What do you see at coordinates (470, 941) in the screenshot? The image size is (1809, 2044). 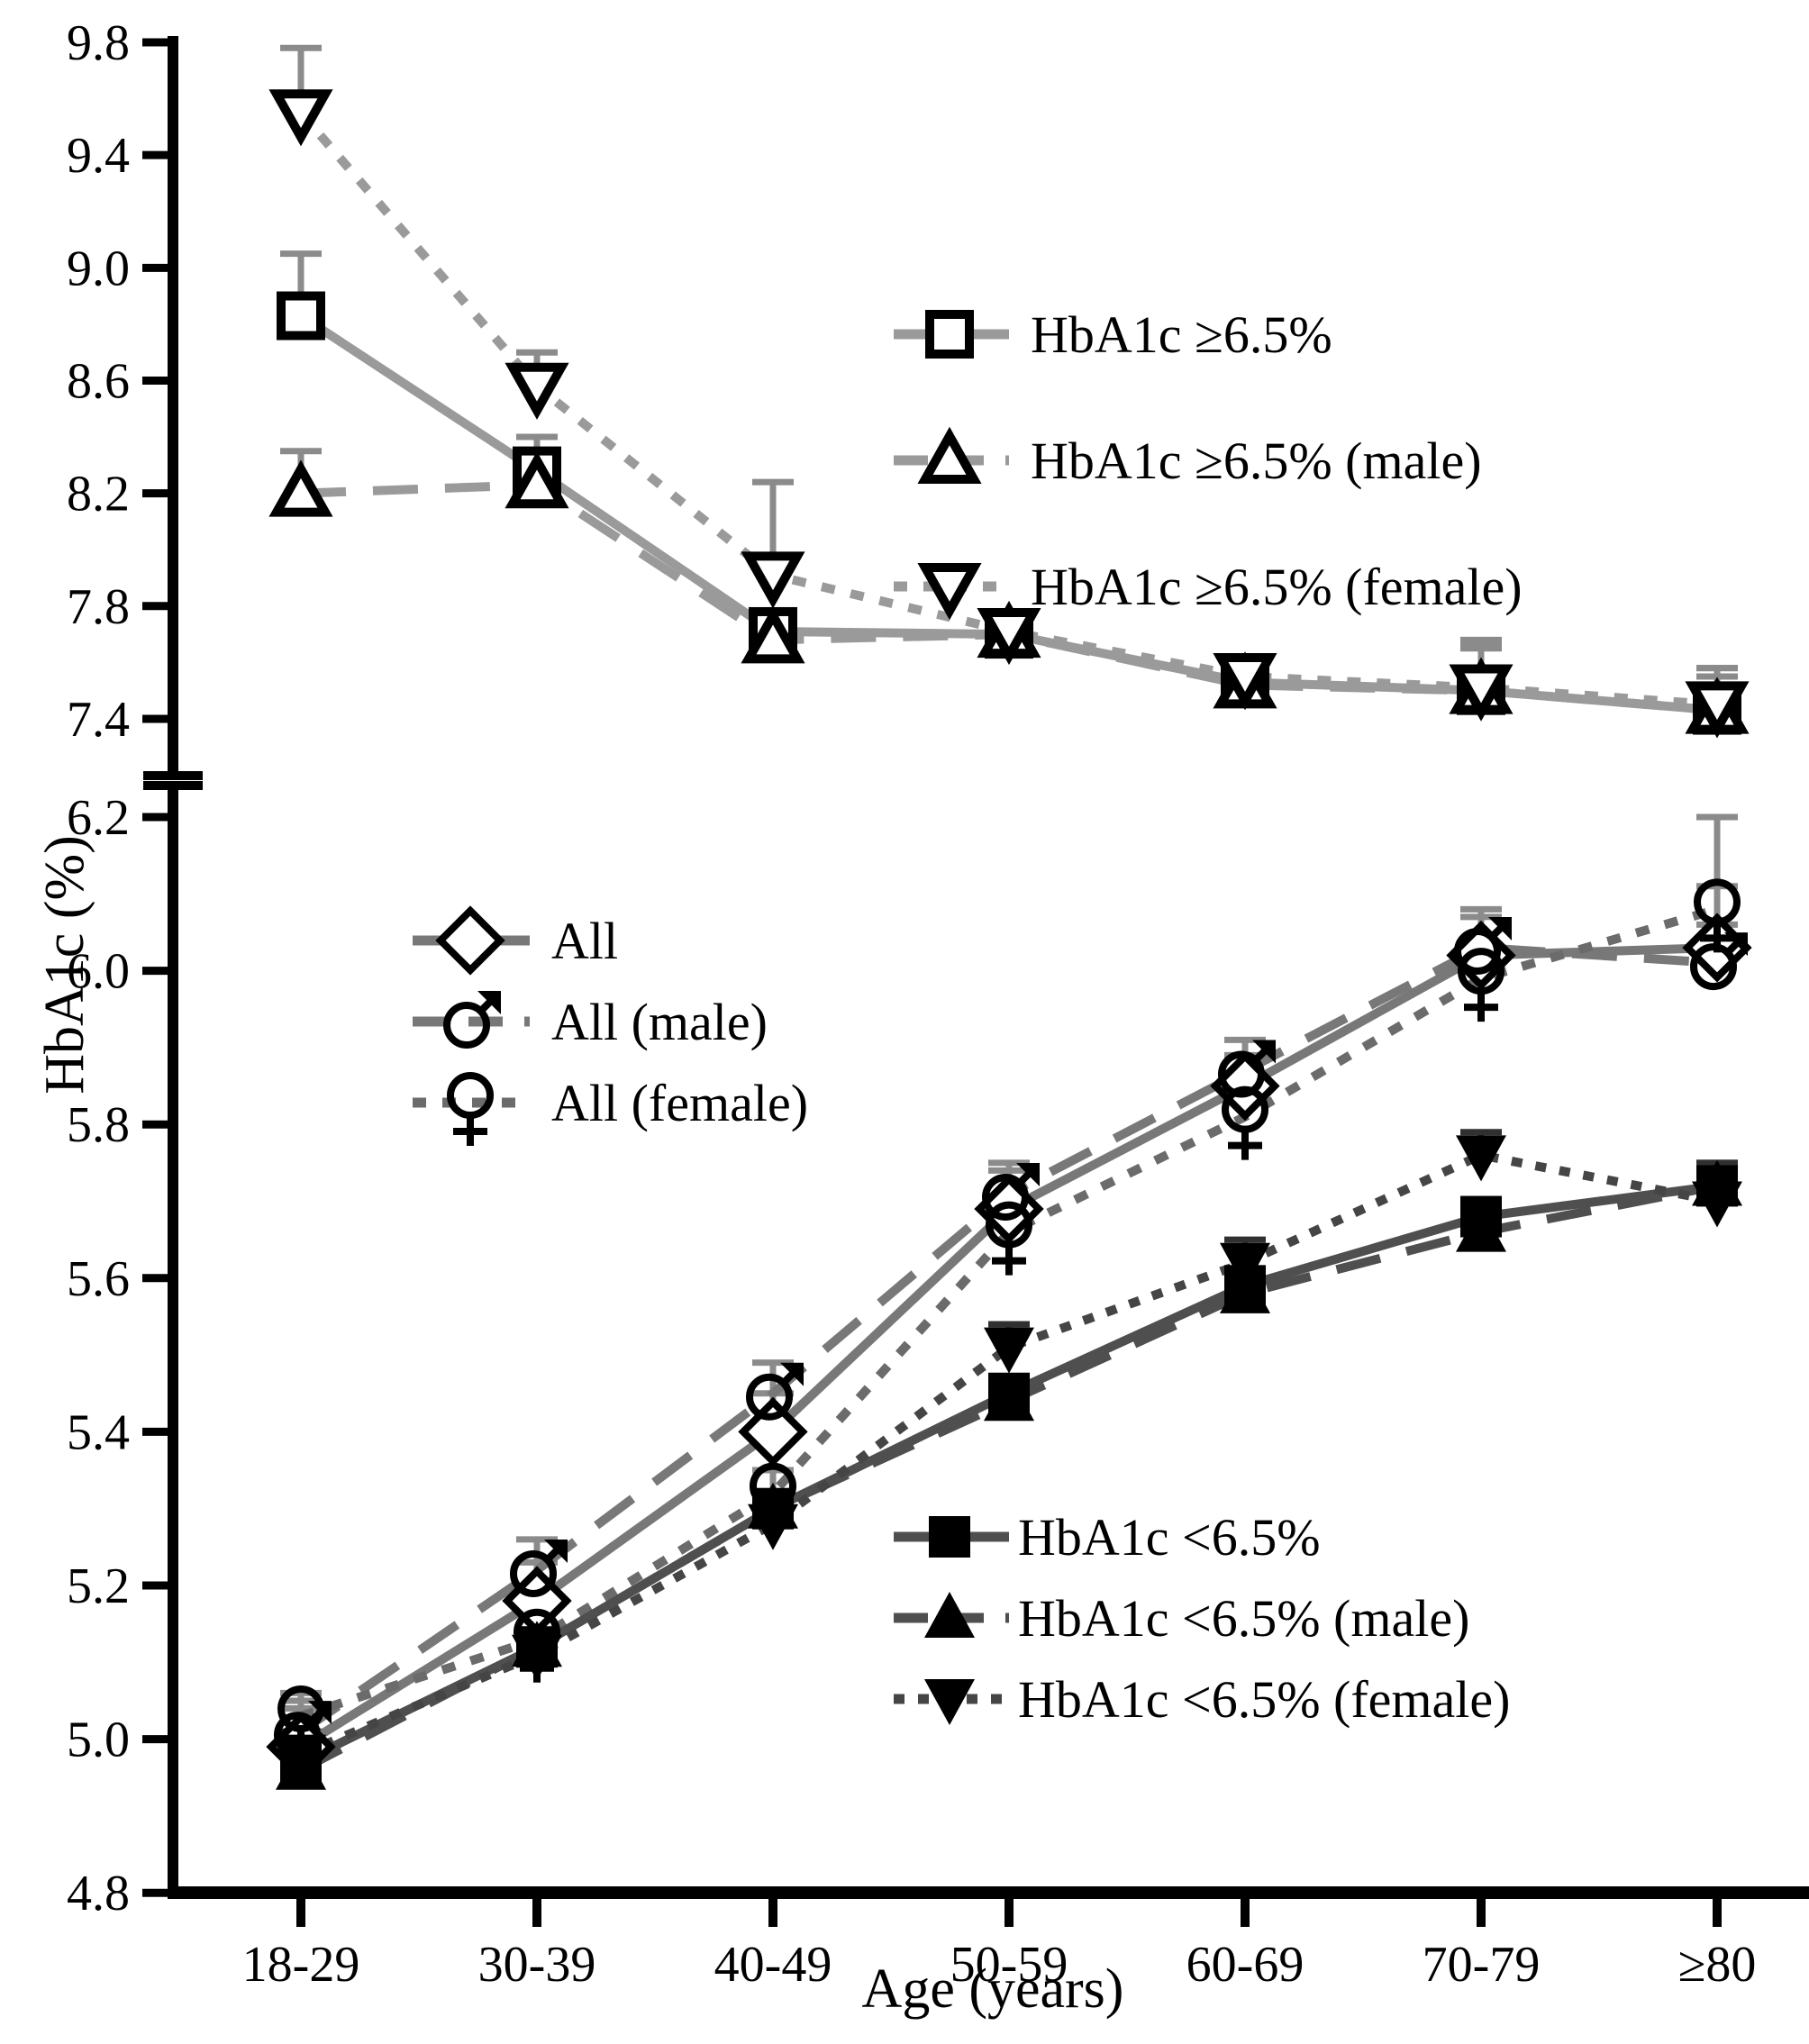 I see `diamond-open-marker` at bounding box center [470, 941].